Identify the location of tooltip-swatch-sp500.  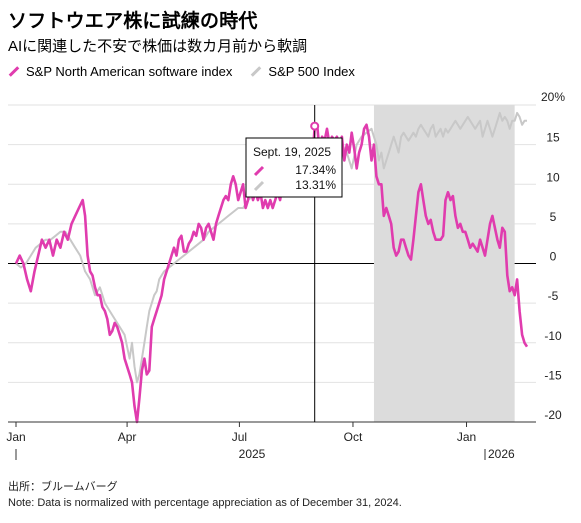
(259, 186).